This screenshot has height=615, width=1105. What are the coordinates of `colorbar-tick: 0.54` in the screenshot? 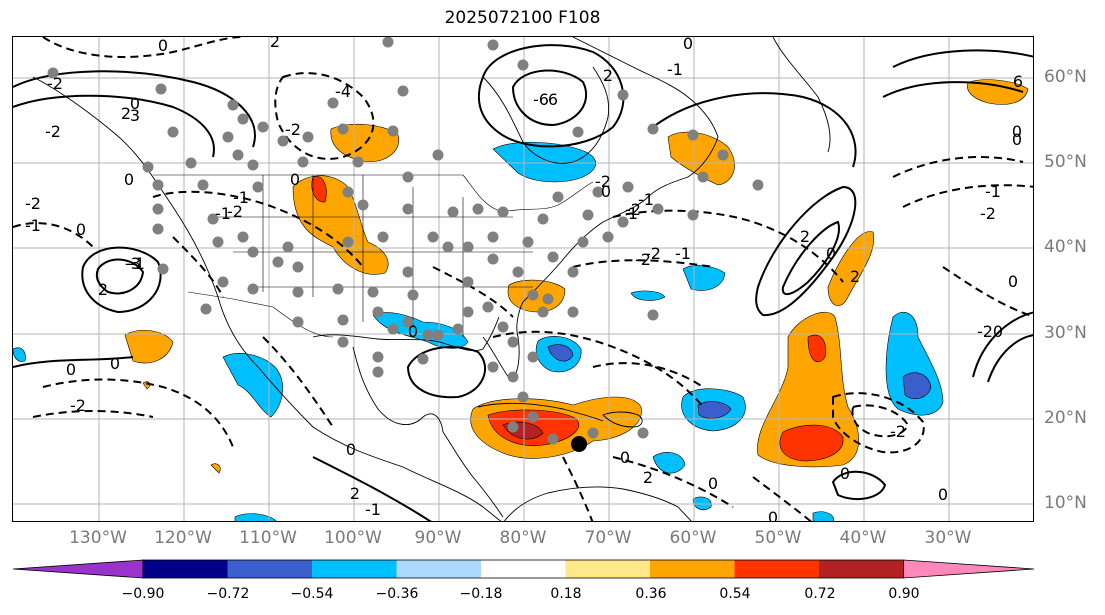 It's located at (735, 594).